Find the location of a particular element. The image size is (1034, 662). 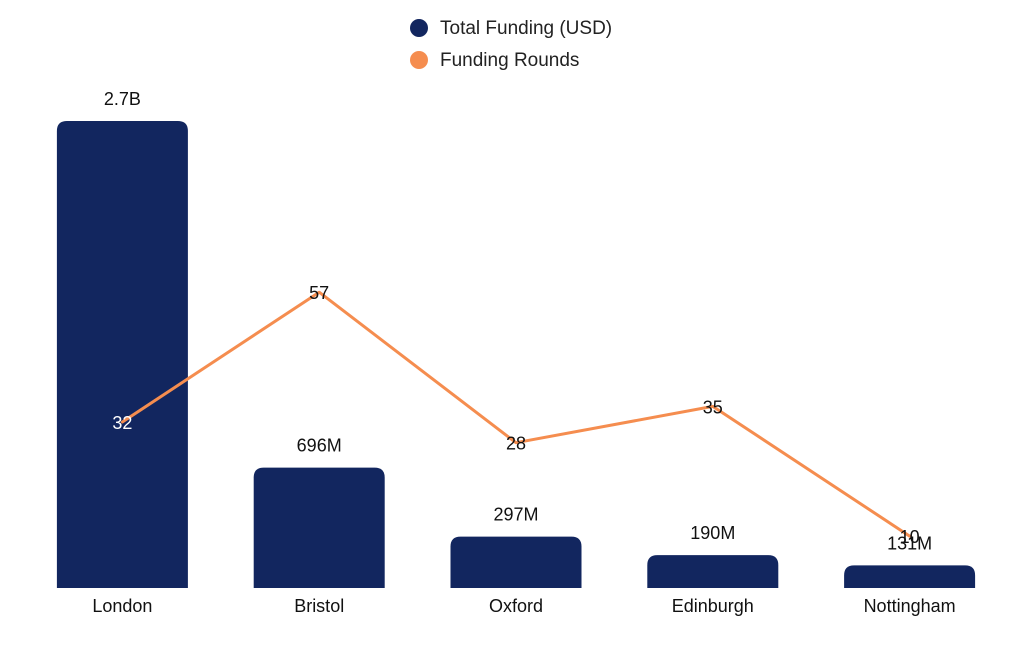

bar-value-label-nottingham: 131M is located at coordinates (909, 543).